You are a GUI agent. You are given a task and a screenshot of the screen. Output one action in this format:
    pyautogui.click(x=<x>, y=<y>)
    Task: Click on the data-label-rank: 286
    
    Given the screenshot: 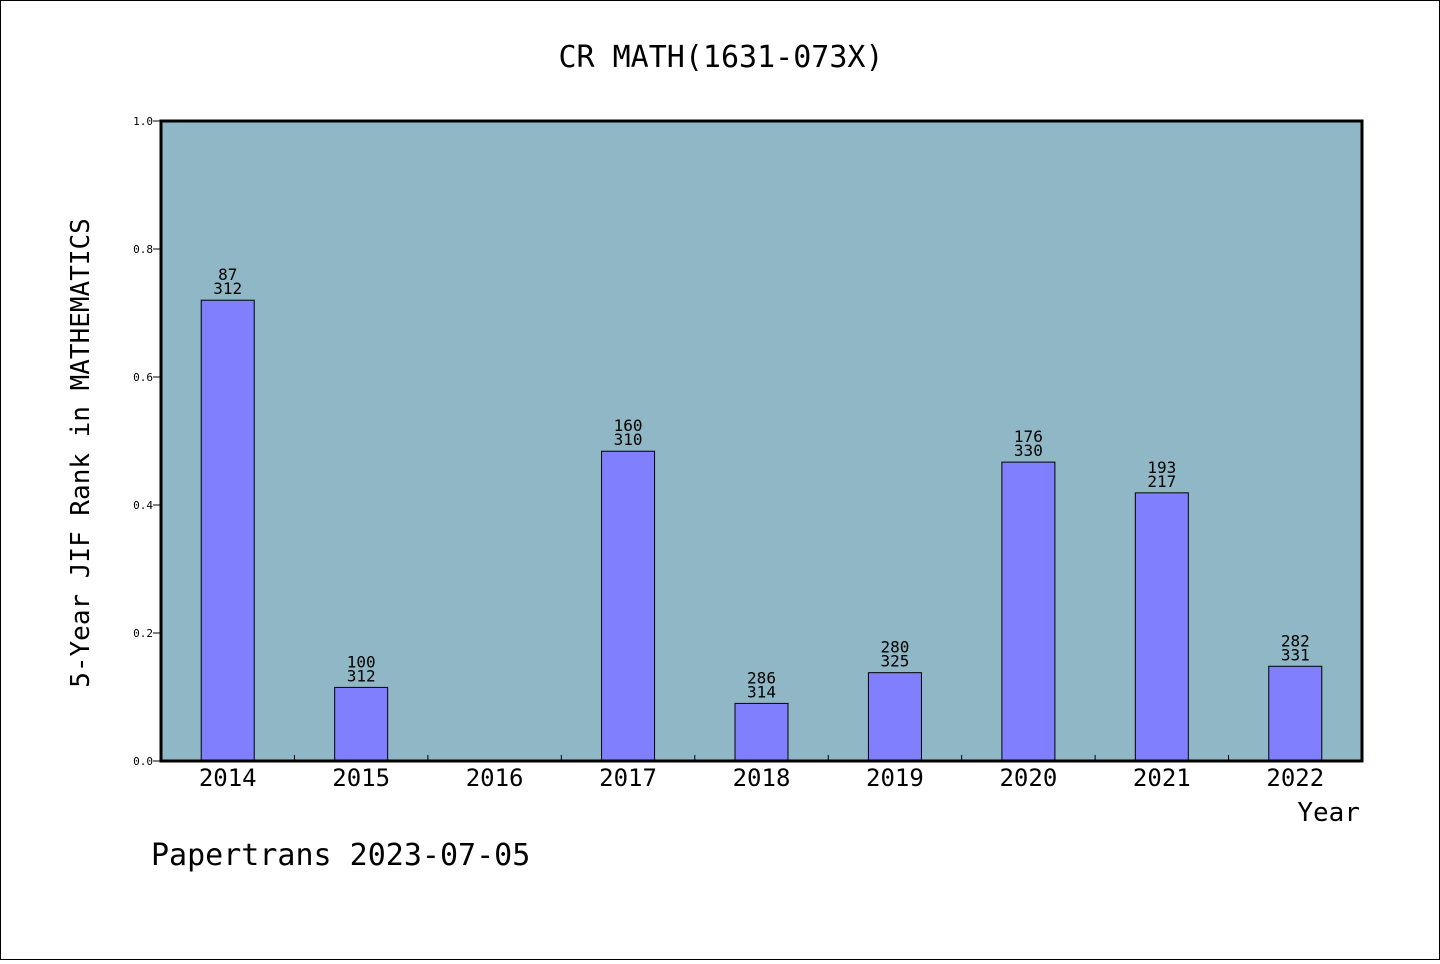 What is the action you would take?
    pyautogui.click(x=761, y=677)
    